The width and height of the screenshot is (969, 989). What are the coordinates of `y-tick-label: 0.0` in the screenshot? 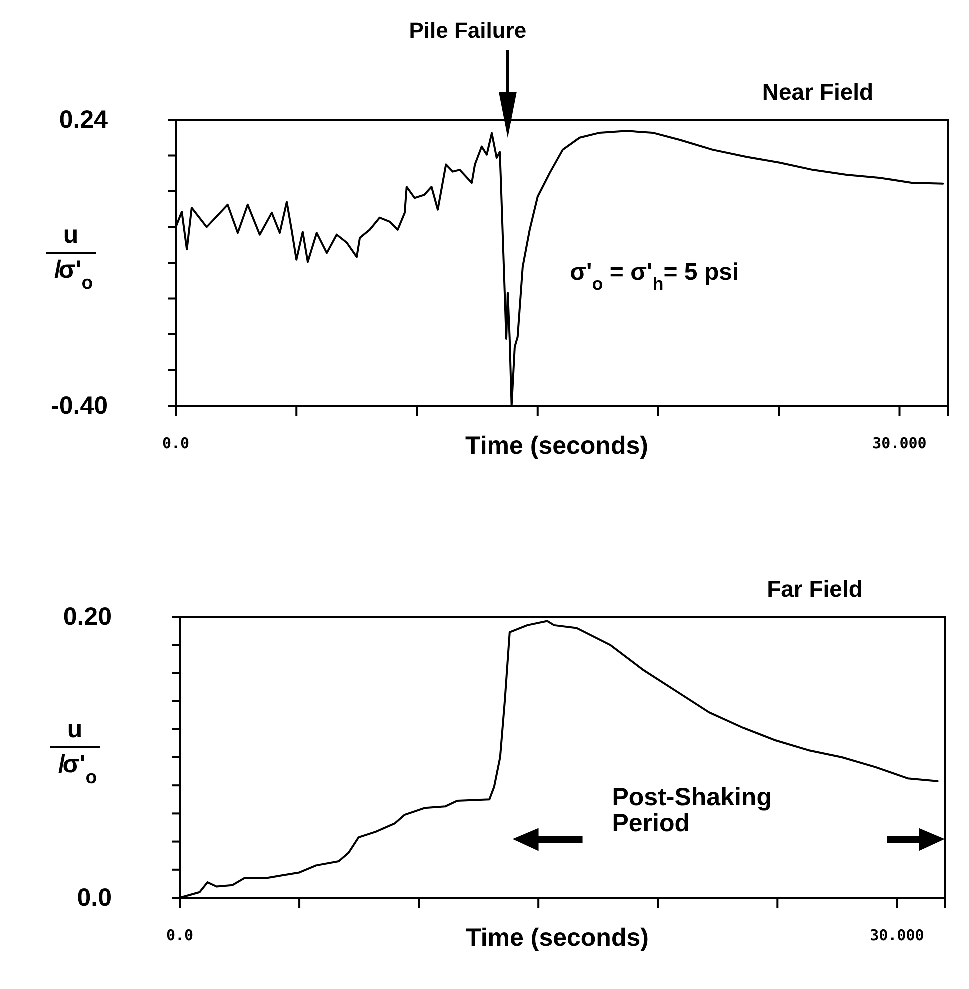 It's located at (94, 898).